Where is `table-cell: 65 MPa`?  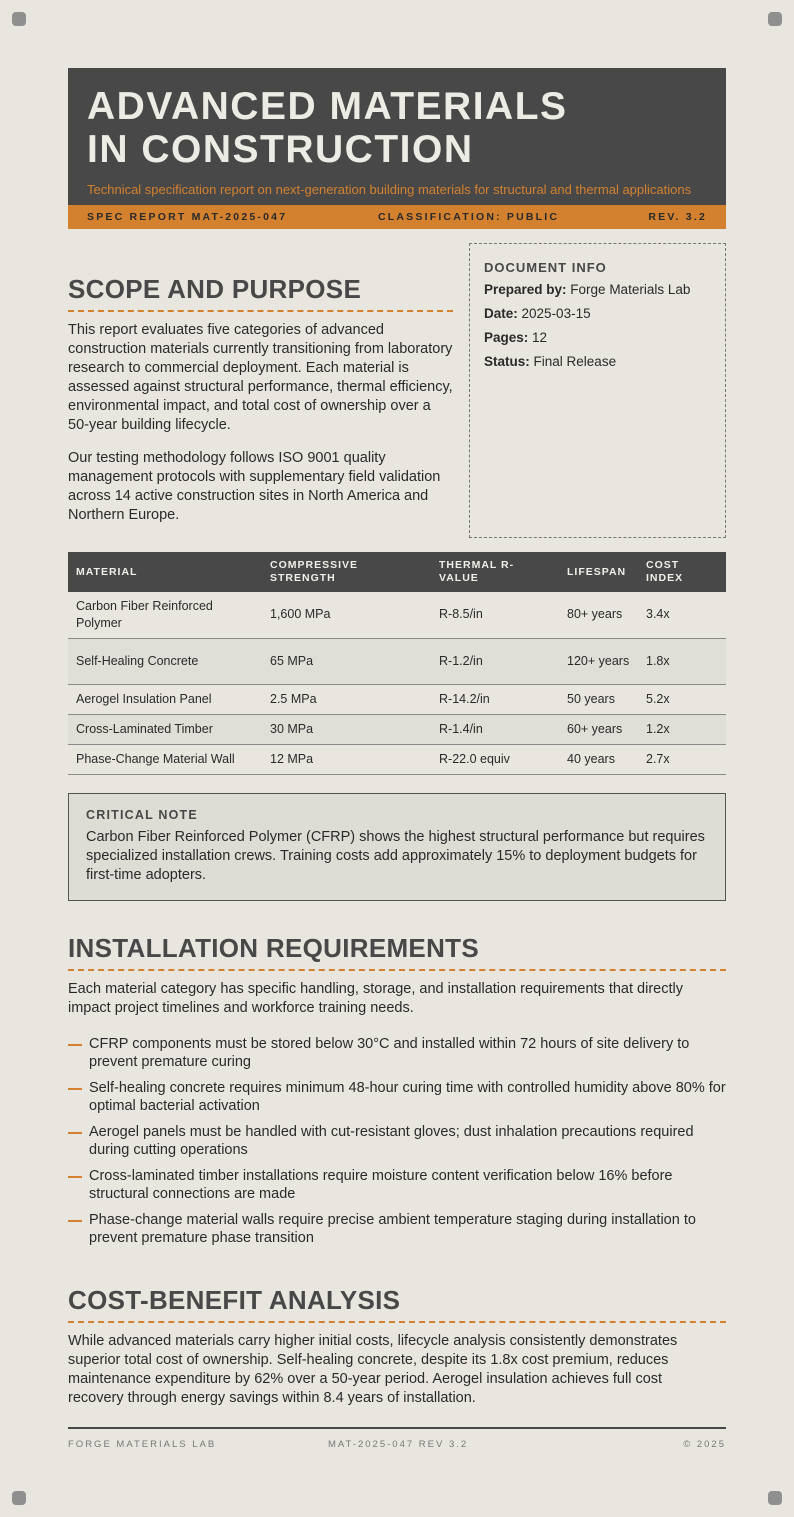
table-cell: 65 MPa is located at coordinates (346, 661).